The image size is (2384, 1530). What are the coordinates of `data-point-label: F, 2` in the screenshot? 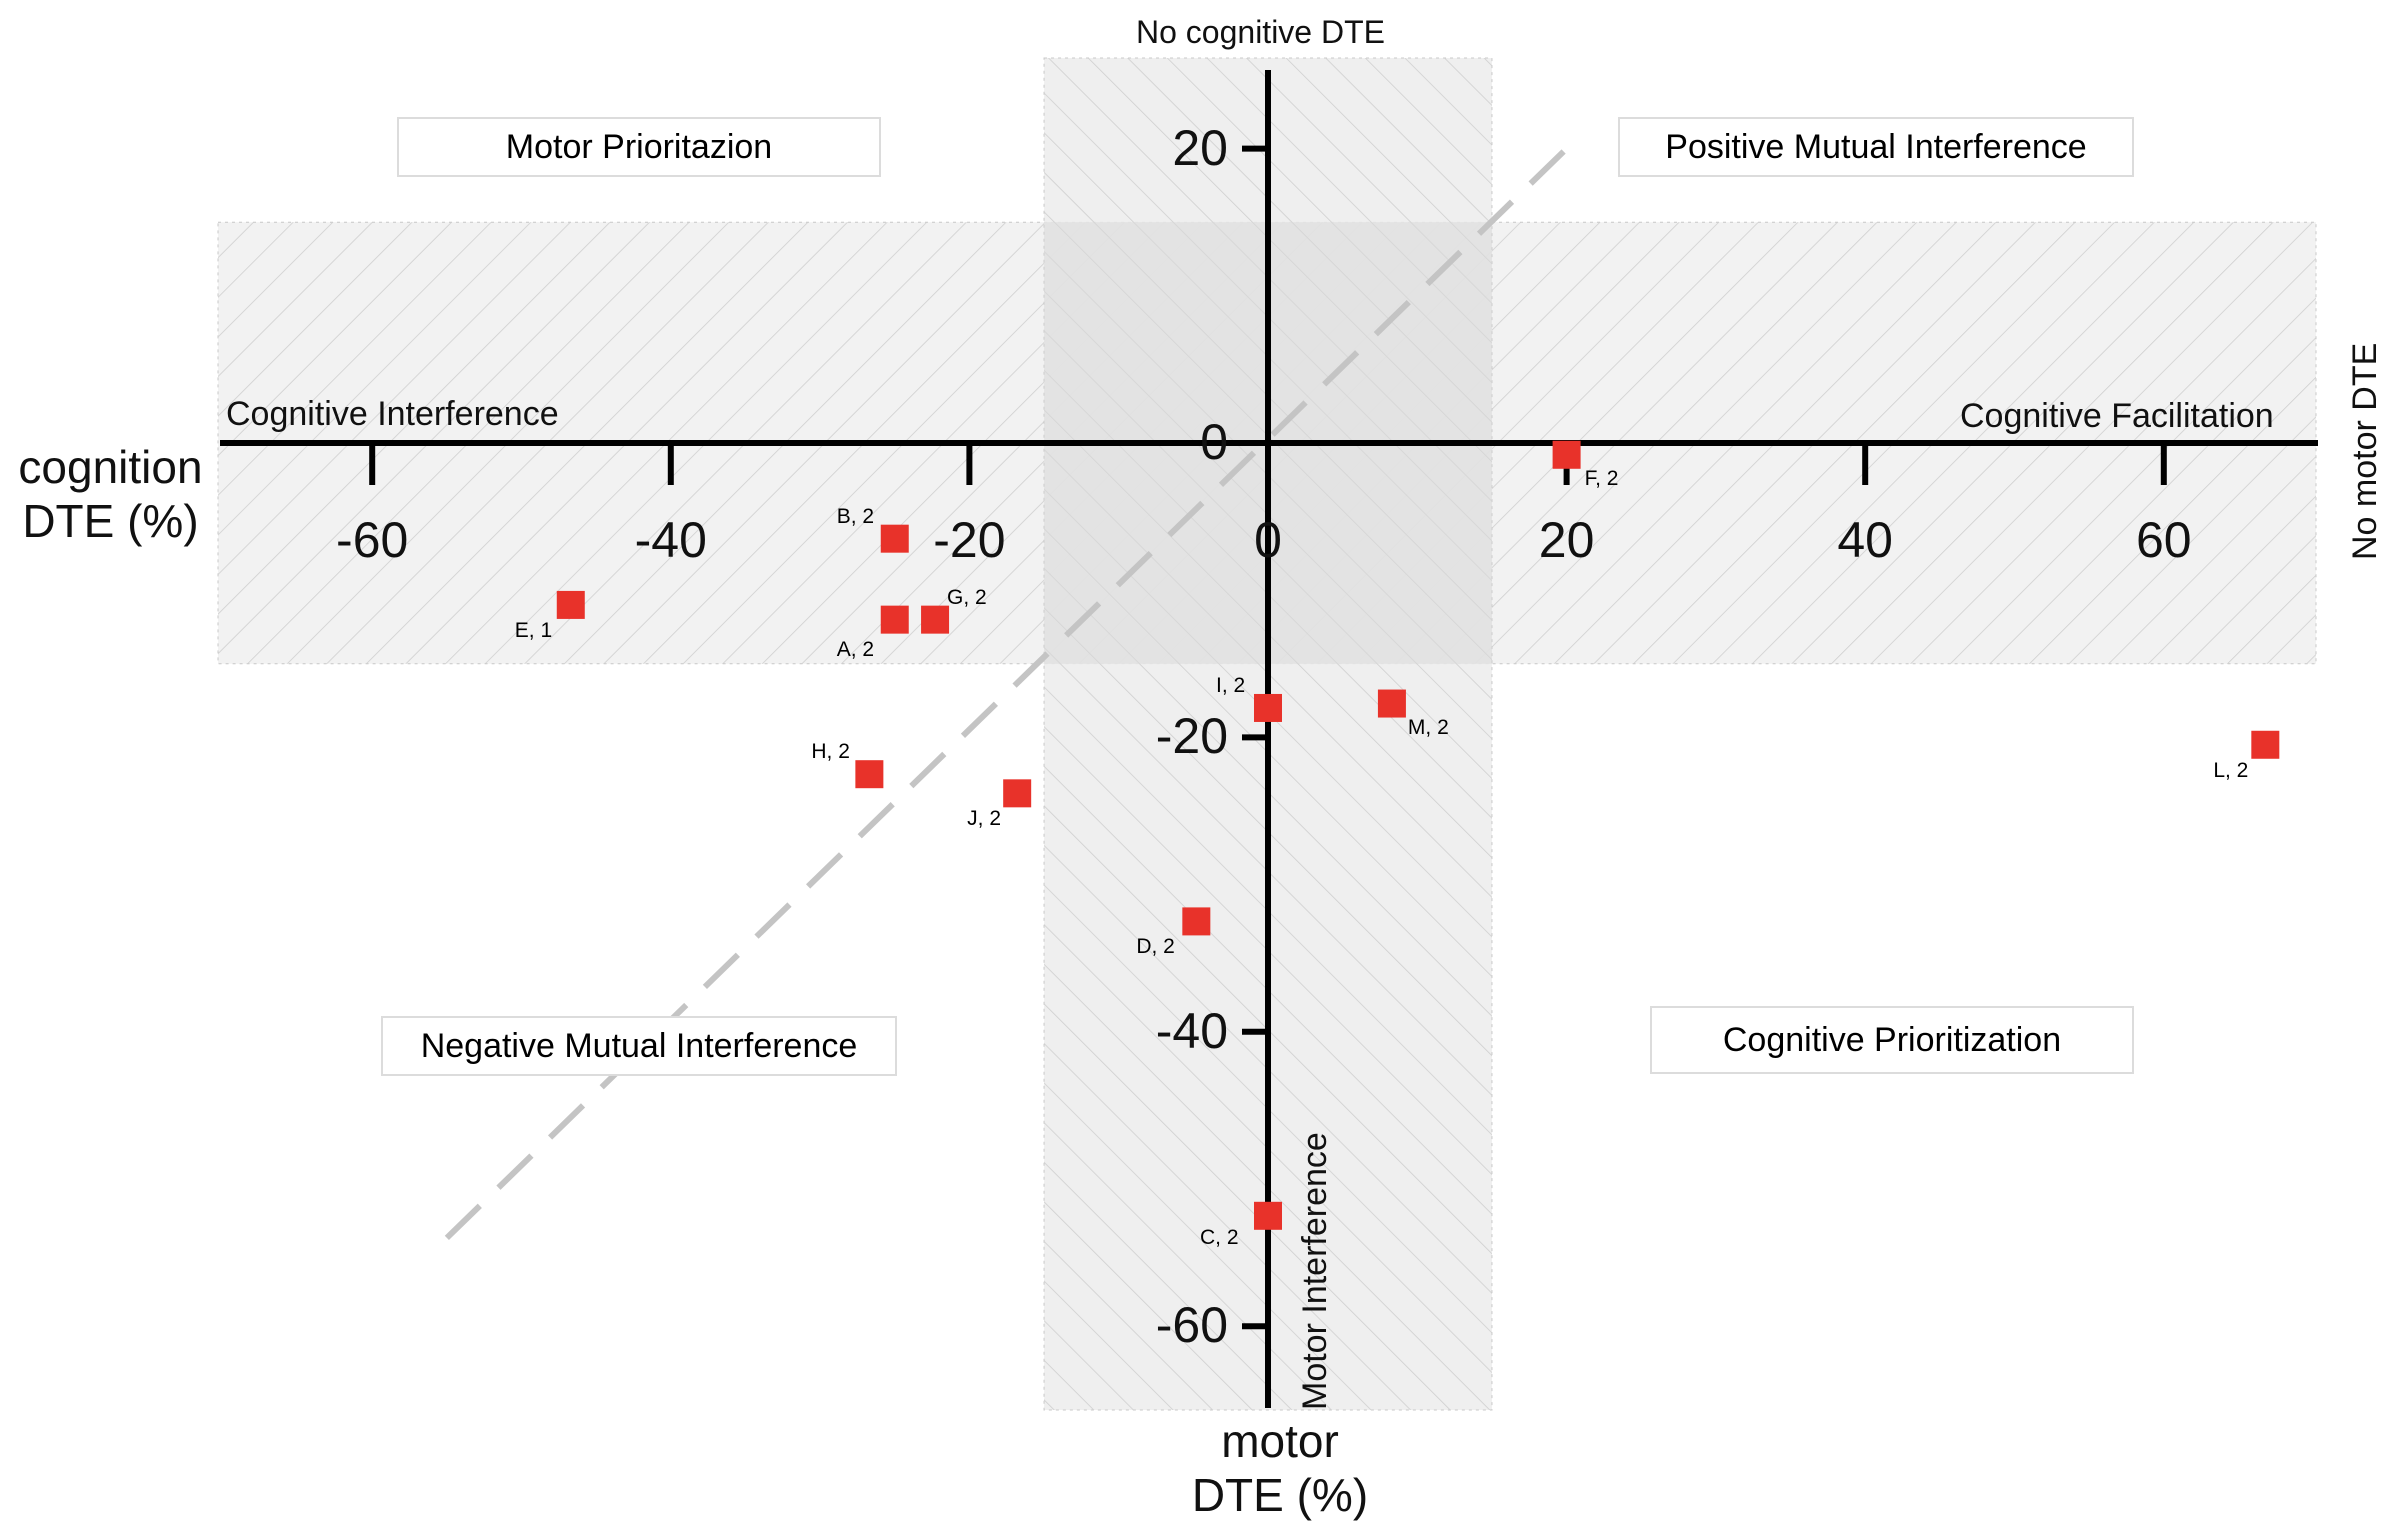 It's located at (1601, 478).